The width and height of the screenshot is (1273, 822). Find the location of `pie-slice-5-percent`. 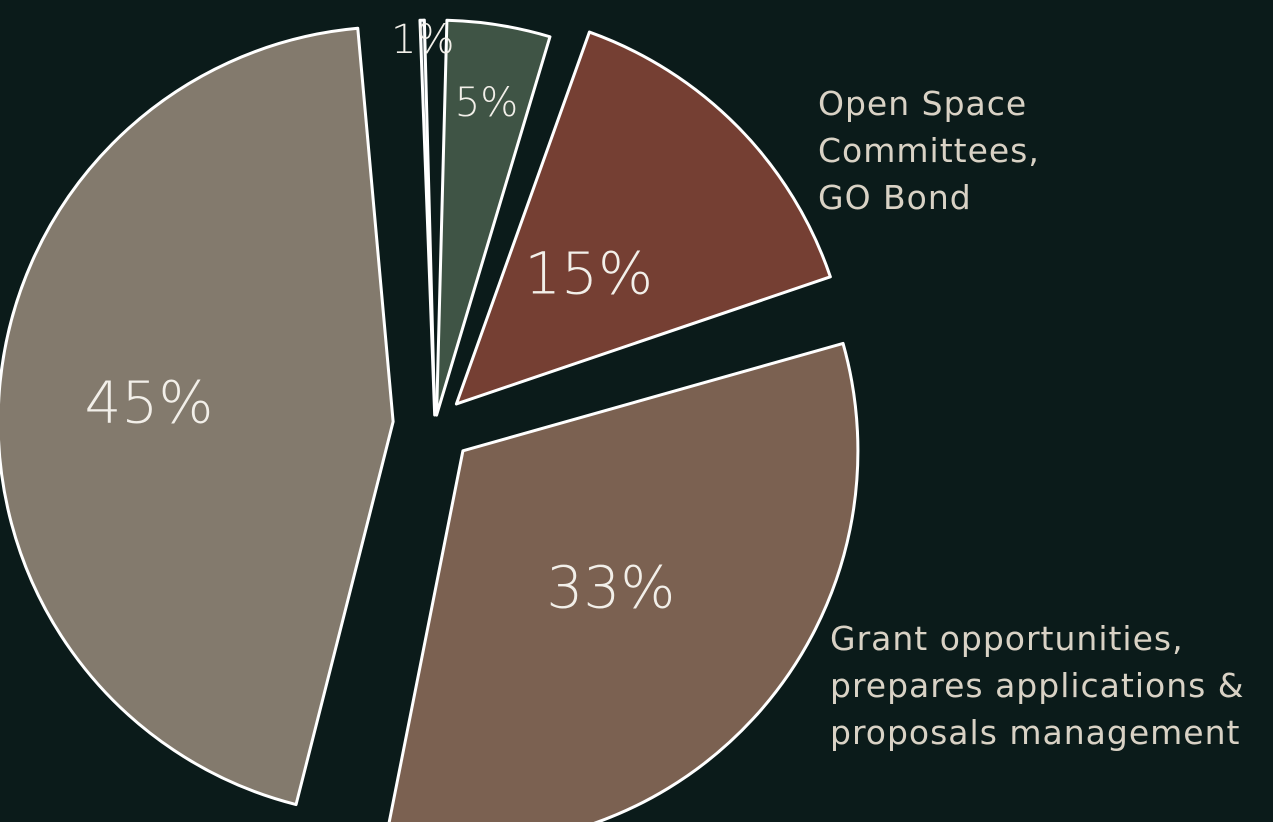

pie-slice-5-percent is located at coordinates (493, 217).